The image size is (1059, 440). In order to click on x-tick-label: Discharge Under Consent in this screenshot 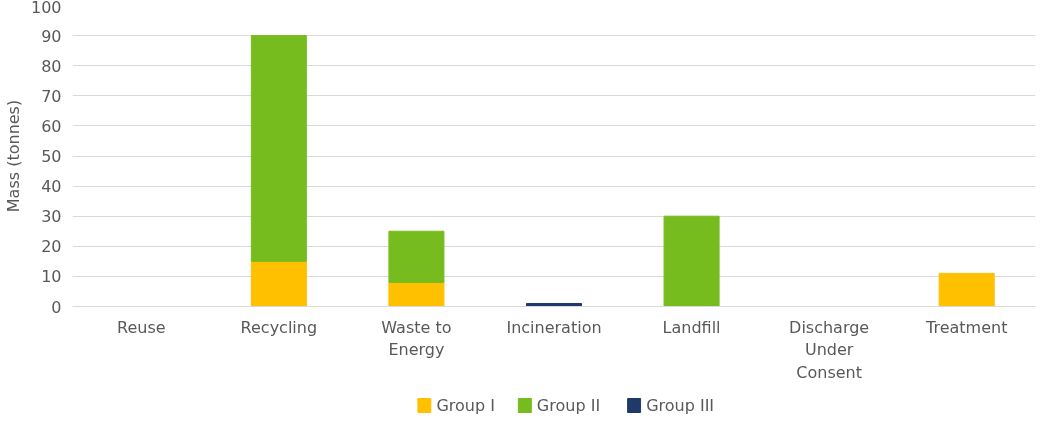, I will do `click(829, 350)`.